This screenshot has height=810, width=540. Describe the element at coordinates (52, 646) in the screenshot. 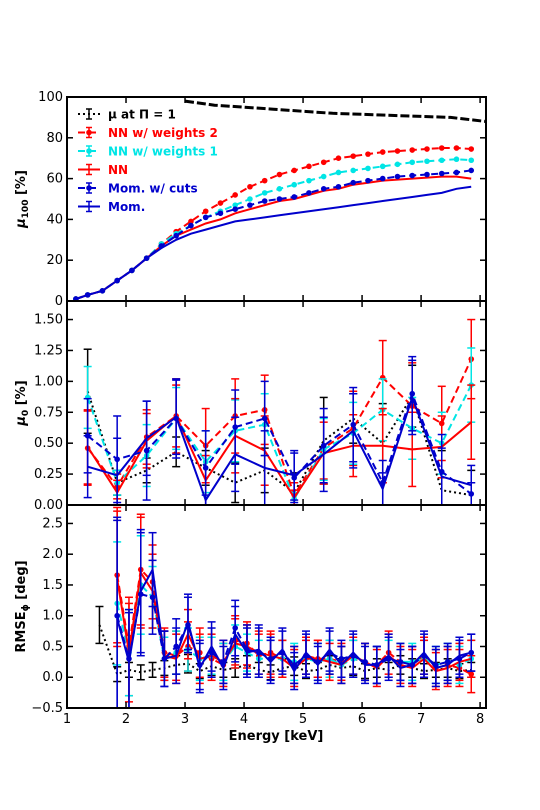

I see `y-tick-label: 0.5` at that location.